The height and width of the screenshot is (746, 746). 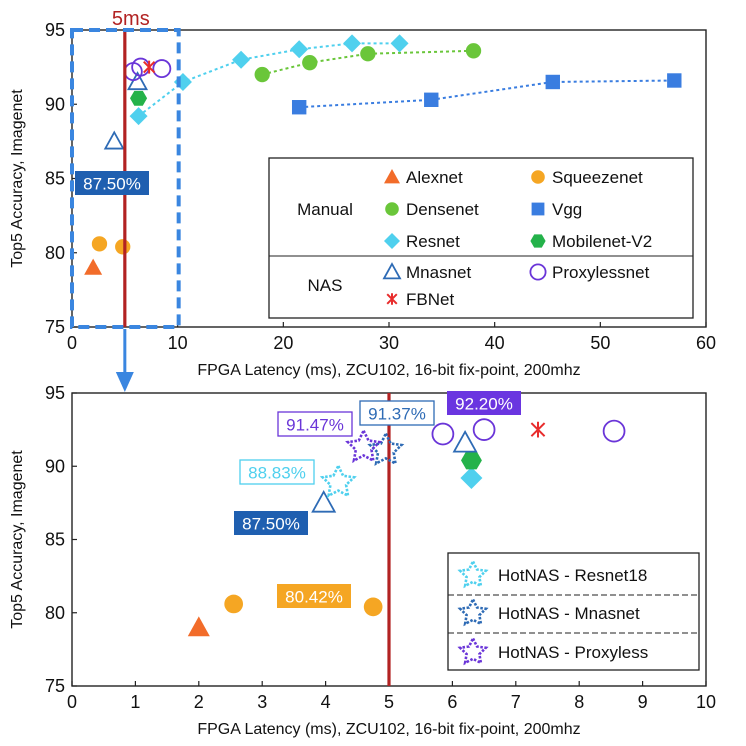 What do you see at coordinates (602, 241) in the screenshot?
I see `top-legend-mobilenet-label: Mobilenet-V2` at bounding box center [602, 241].